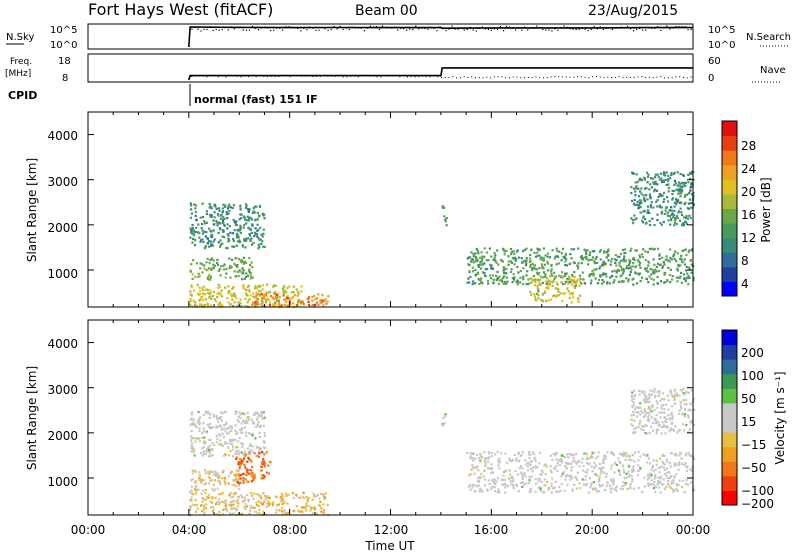 The width and height of the screenshot is (800, 554). I want to click on nave-tick-high: 60, so click(714, 61).